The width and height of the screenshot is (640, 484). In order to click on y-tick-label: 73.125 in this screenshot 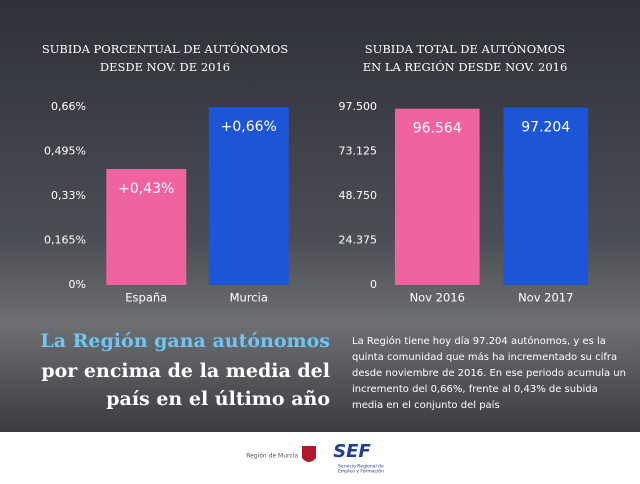, I will do `click(358, 151)`.